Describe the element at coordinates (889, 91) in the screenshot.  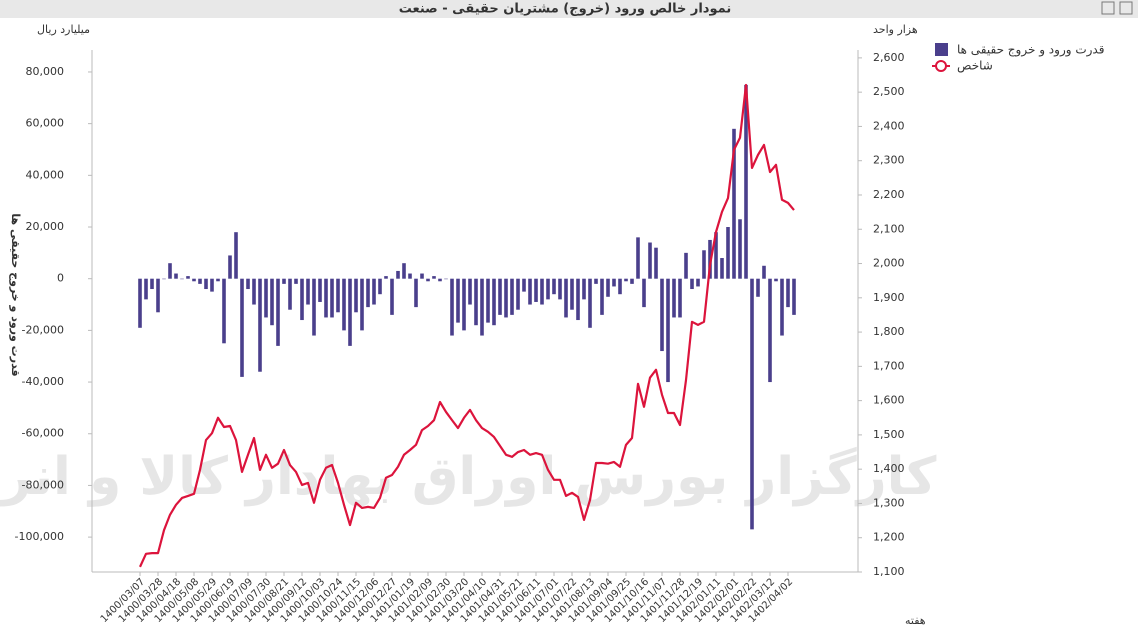
I see `y2-tick-label: 2,500` at that location.